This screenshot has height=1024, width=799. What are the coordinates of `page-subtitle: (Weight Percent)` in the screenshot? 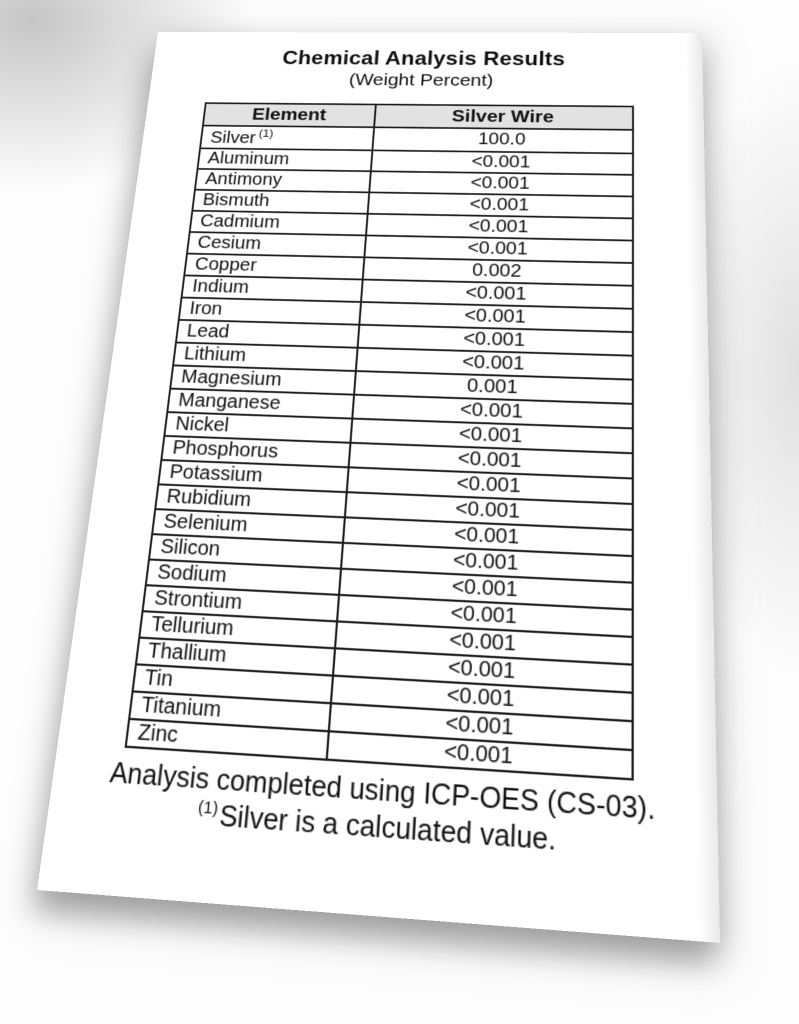 It's located at (421, 80).